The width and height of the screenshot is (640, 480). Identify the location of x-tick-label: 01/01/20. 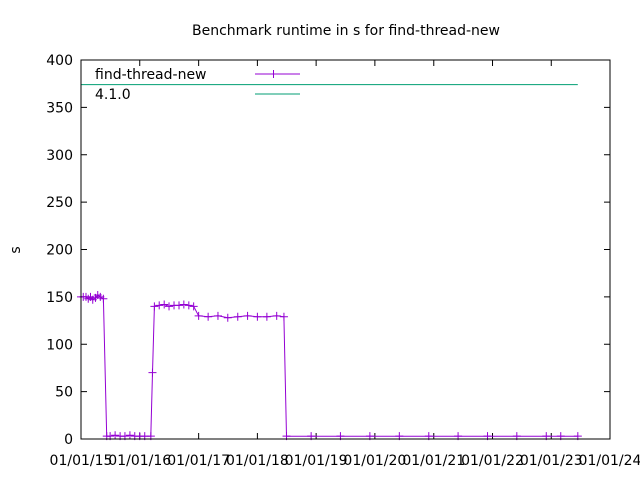
(374, 461).